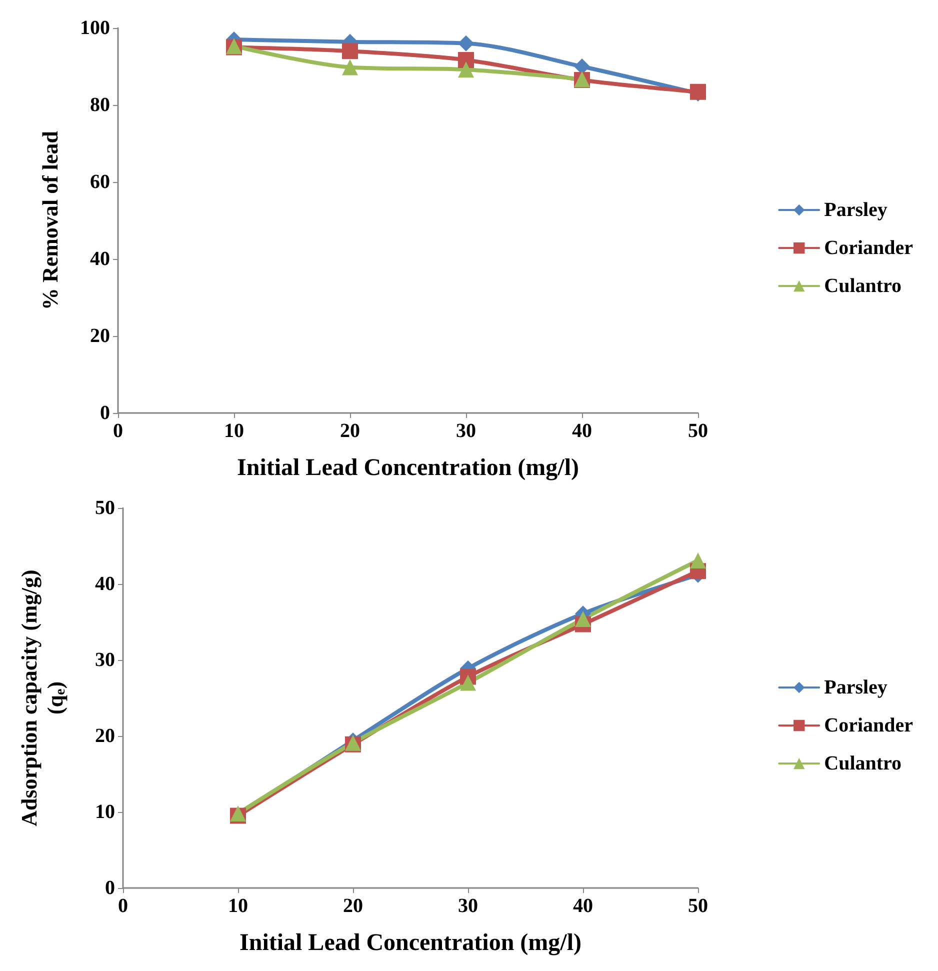  I want to click on y-tick-label: 80, so click(100, 105).